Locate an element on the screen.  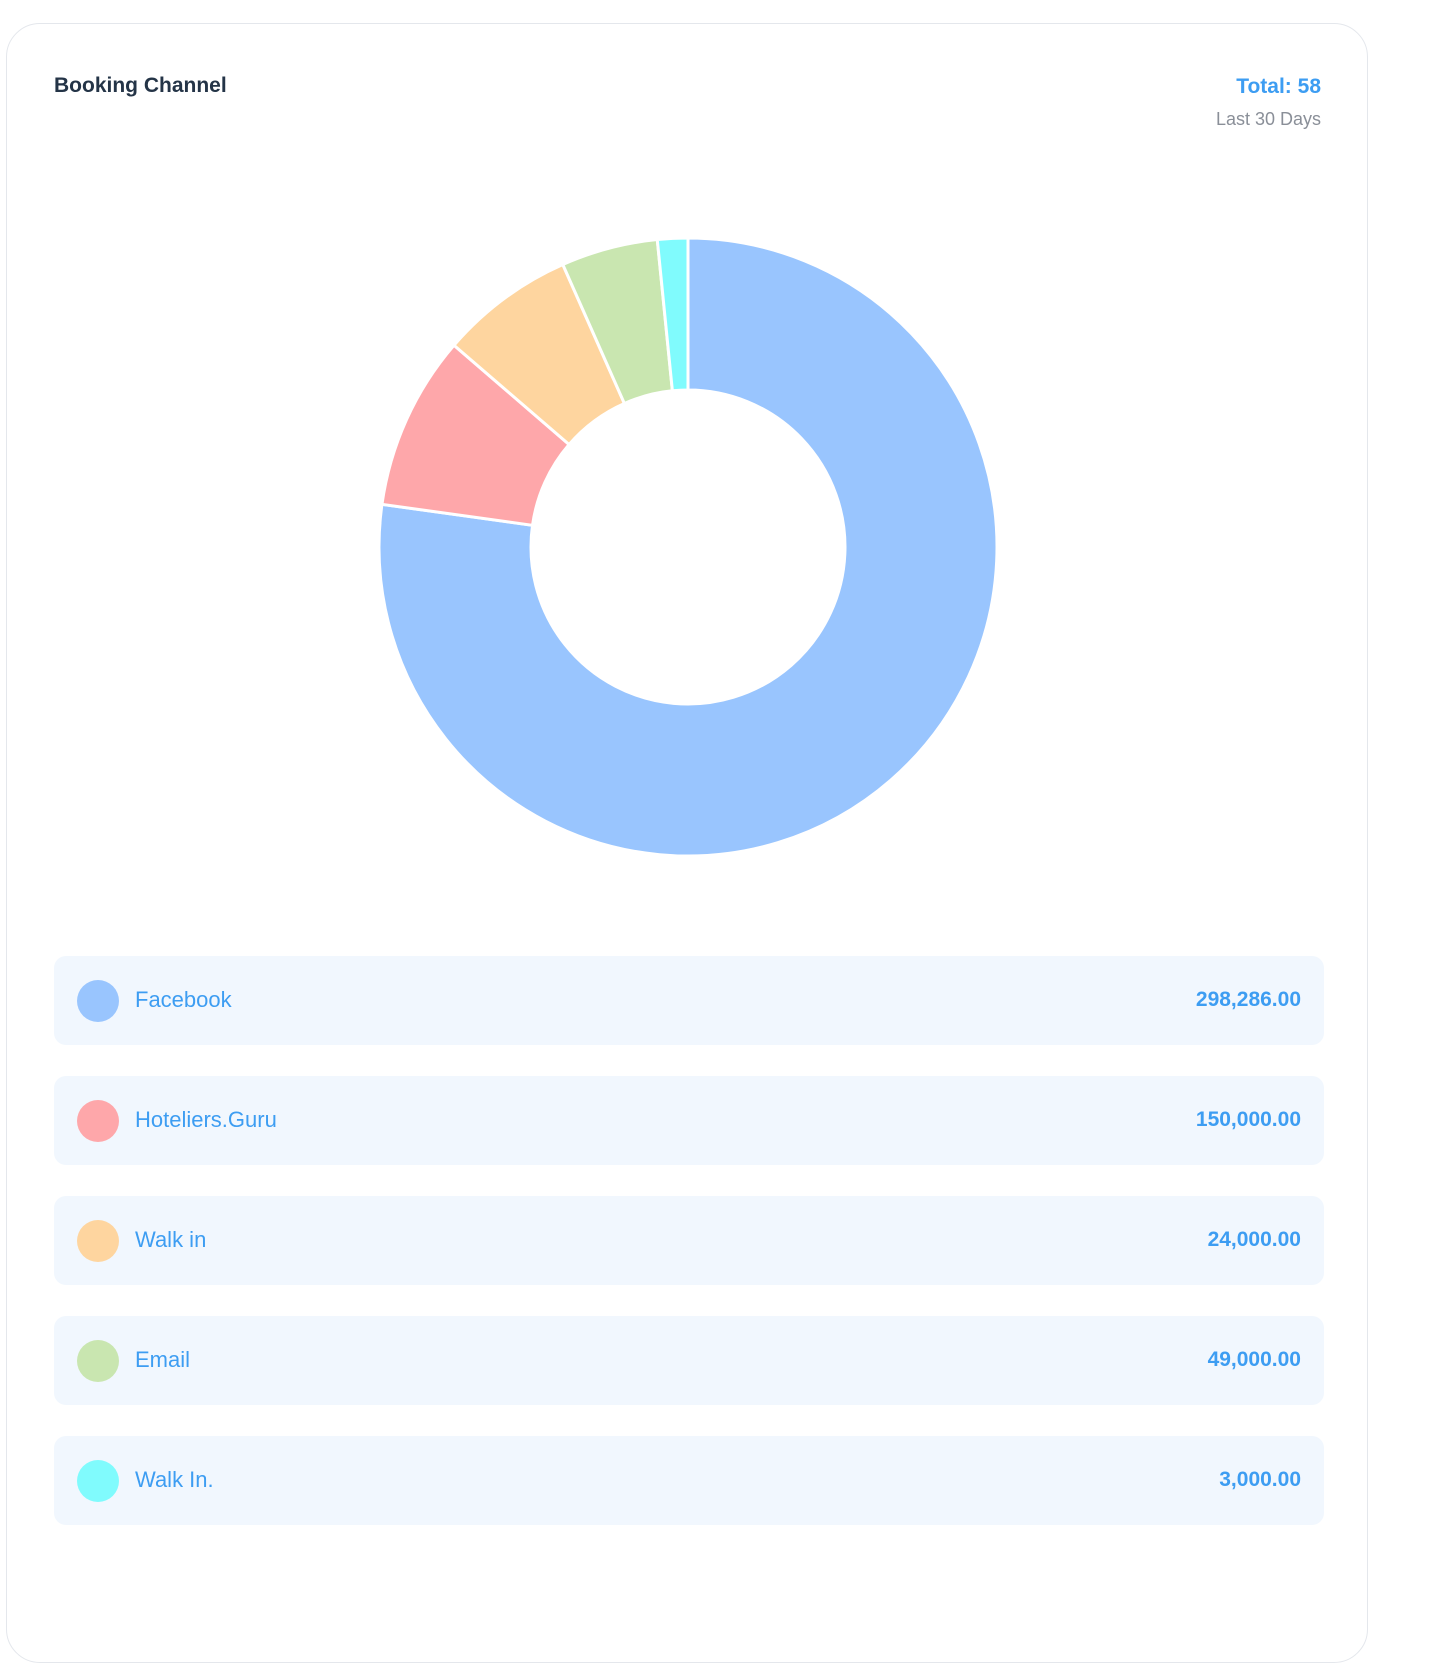
total-summary: Total: 58 Last 30 Days is located at coordinates (1268, 102).